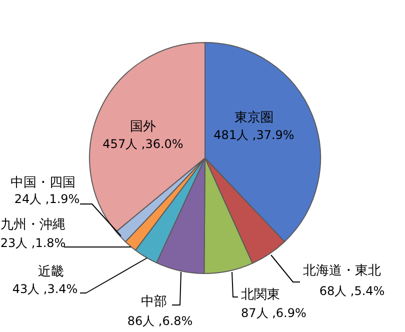 This screenshot has height=332, width=405. I want to click on slice-label: 国外, so click(143, 126).